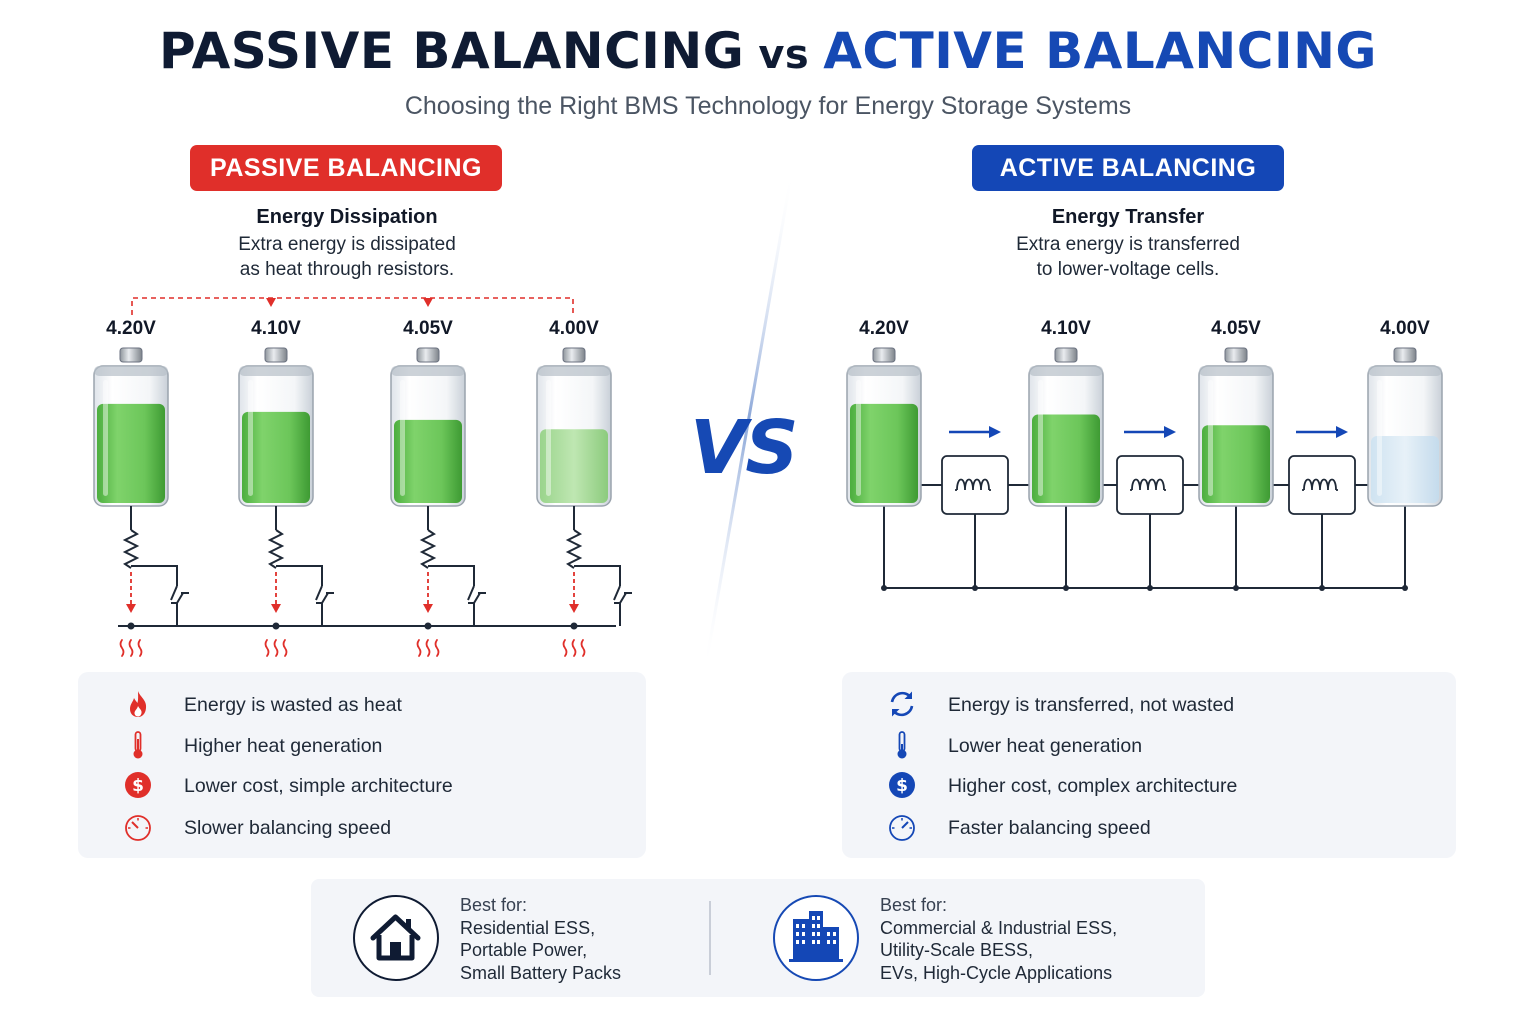 This screenshot has width=1536, height=1024. Describe the element at coordinates (1128, 244) in the screenshot. I see `active-desc-line1: Extra energy is transferred` at that location.